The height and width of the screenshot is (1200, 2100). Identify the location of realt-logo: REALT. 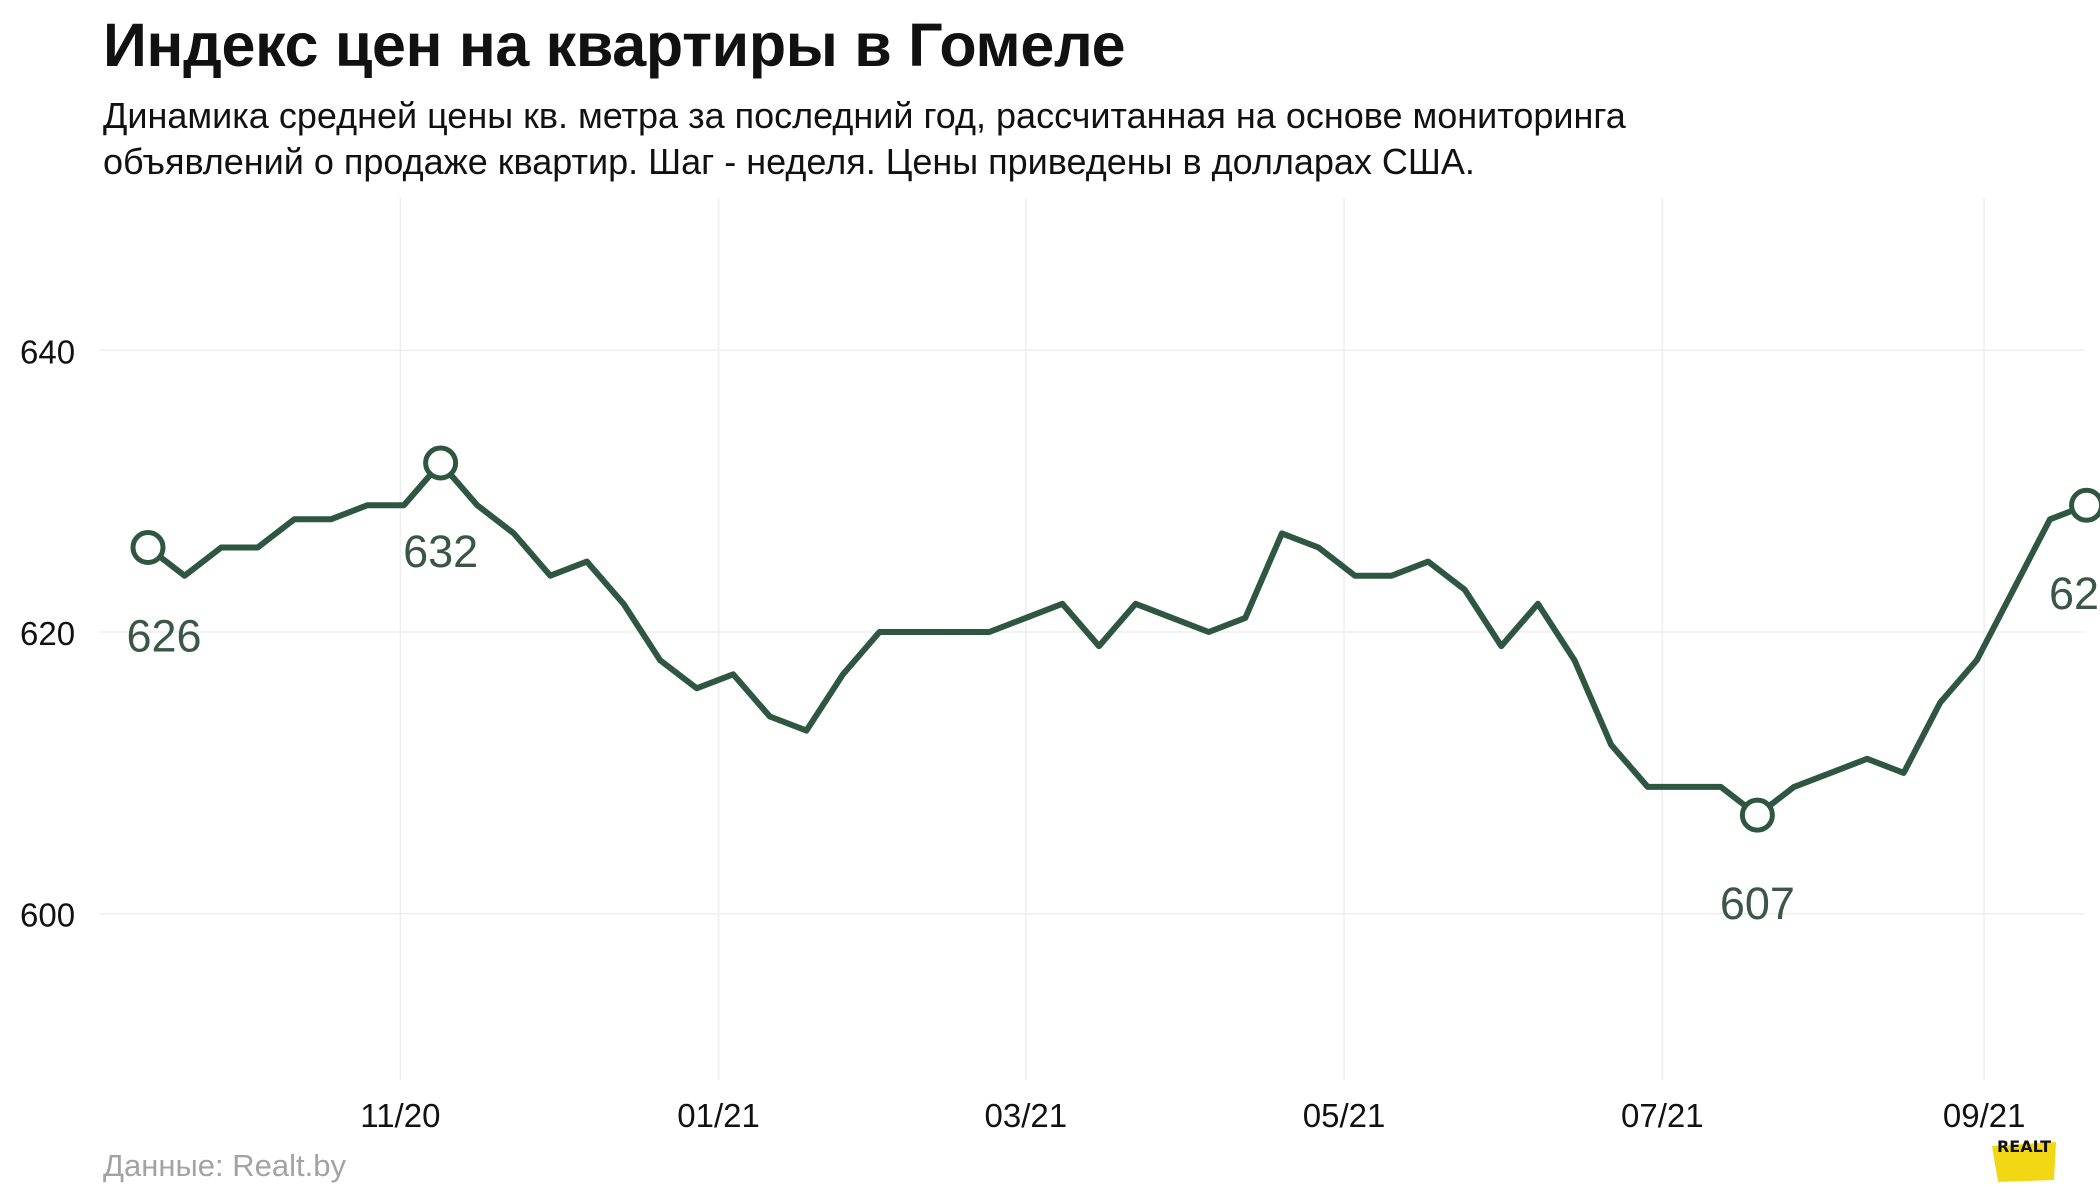
(2024, 1159).